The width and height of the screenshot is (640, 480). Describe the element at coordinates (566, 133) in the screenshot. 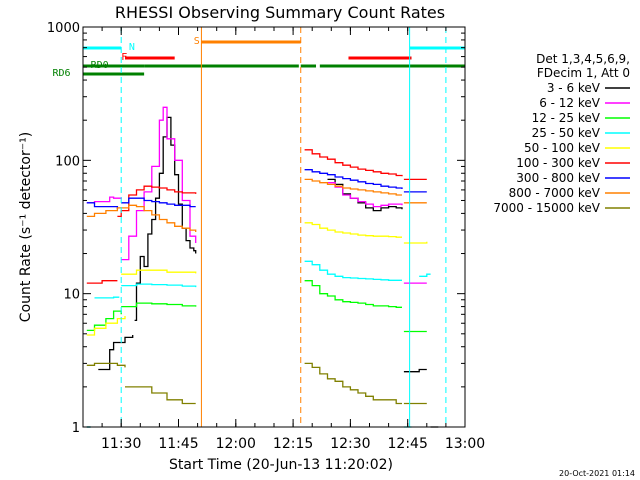

I see `legend-label-4: 25 - 50 keV` at that location.